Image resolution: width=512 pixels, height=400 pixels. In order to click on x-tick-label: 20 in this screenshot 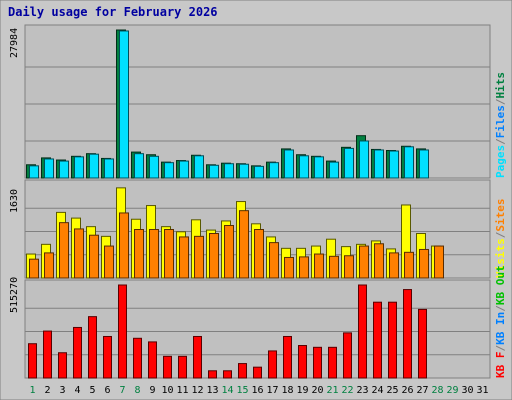, I will do `click(317, 390)`.